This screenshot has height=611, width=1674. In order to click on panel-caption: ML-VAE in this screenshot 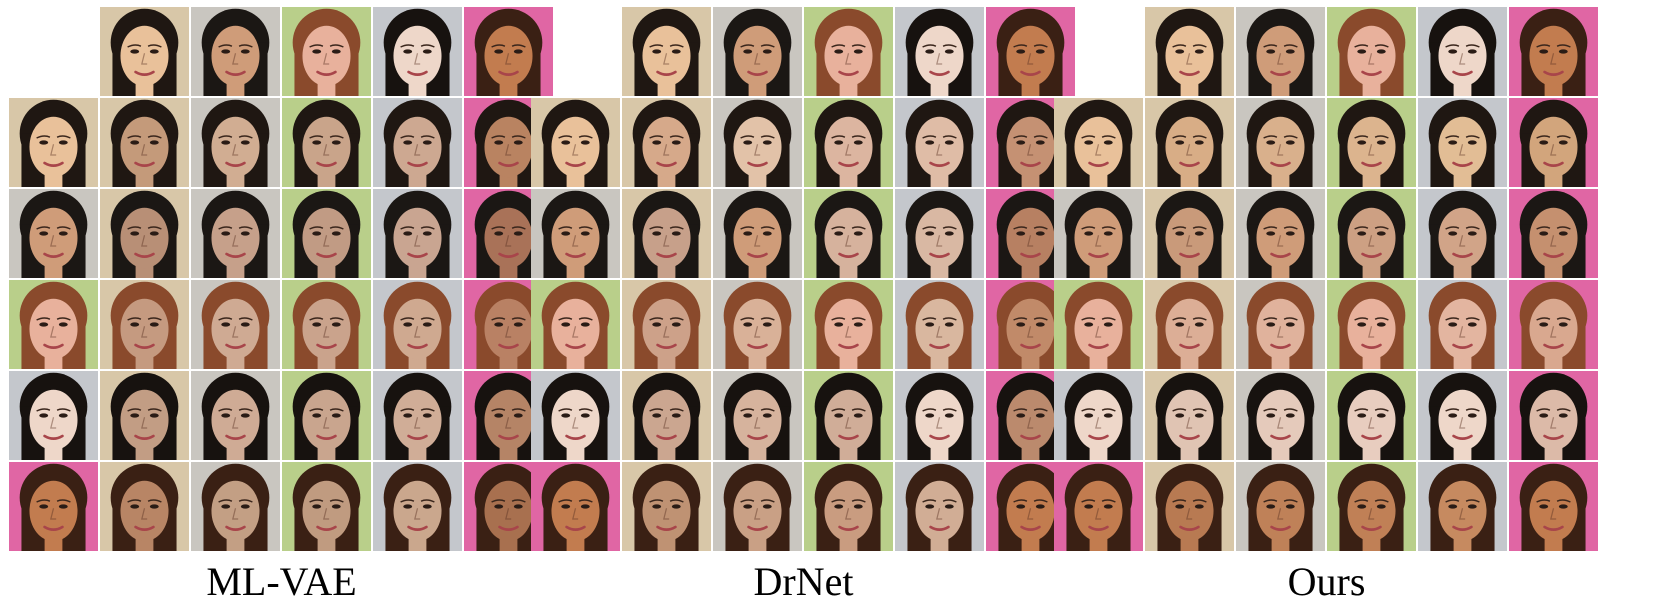, I will do `click(281, 581)`.